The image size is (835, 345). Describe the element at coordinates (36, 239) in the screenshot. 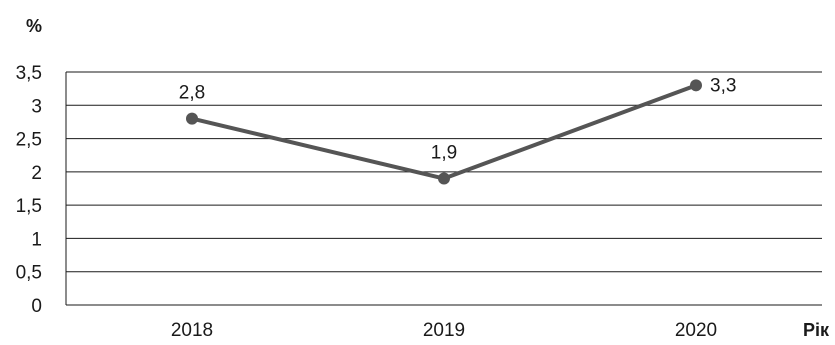

I see `y-tick-label: 1` at that location.